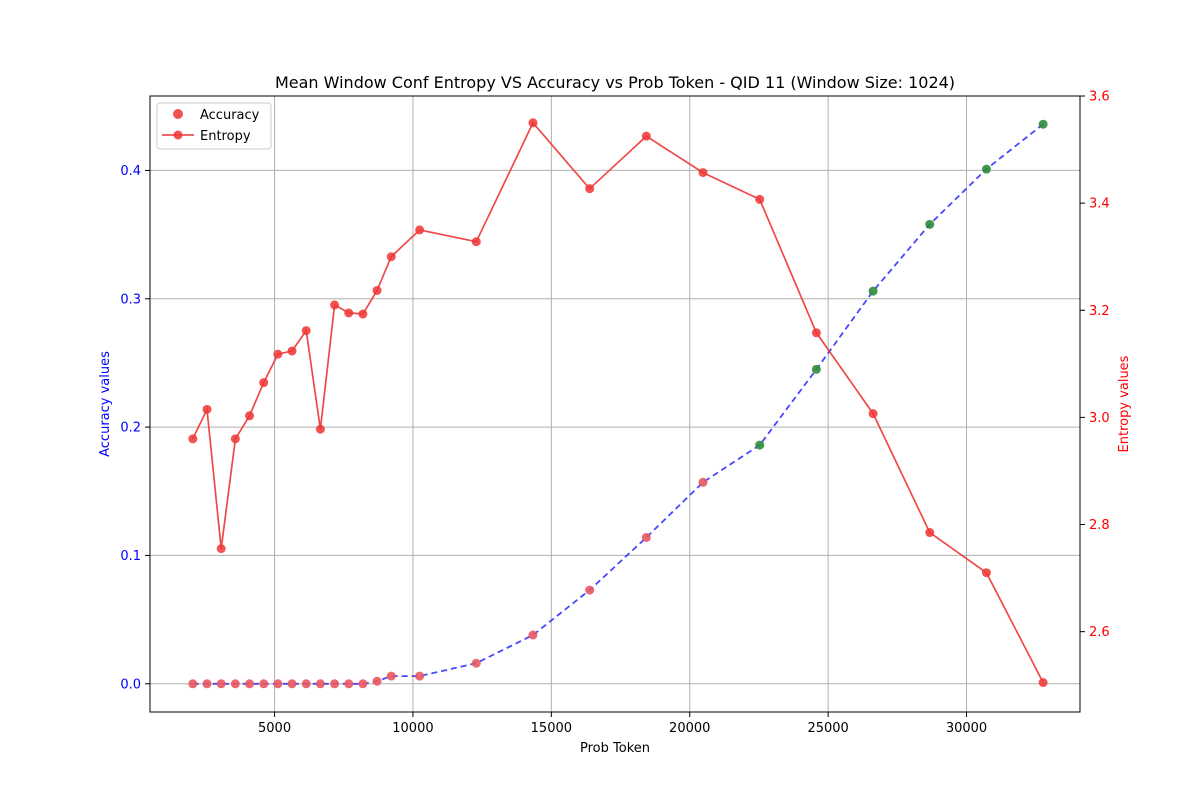  What do you see at coordinates (1099, 311) in the screenshot?
I see `right-tick-label: 3.2` at bounding box center [1099, 311].